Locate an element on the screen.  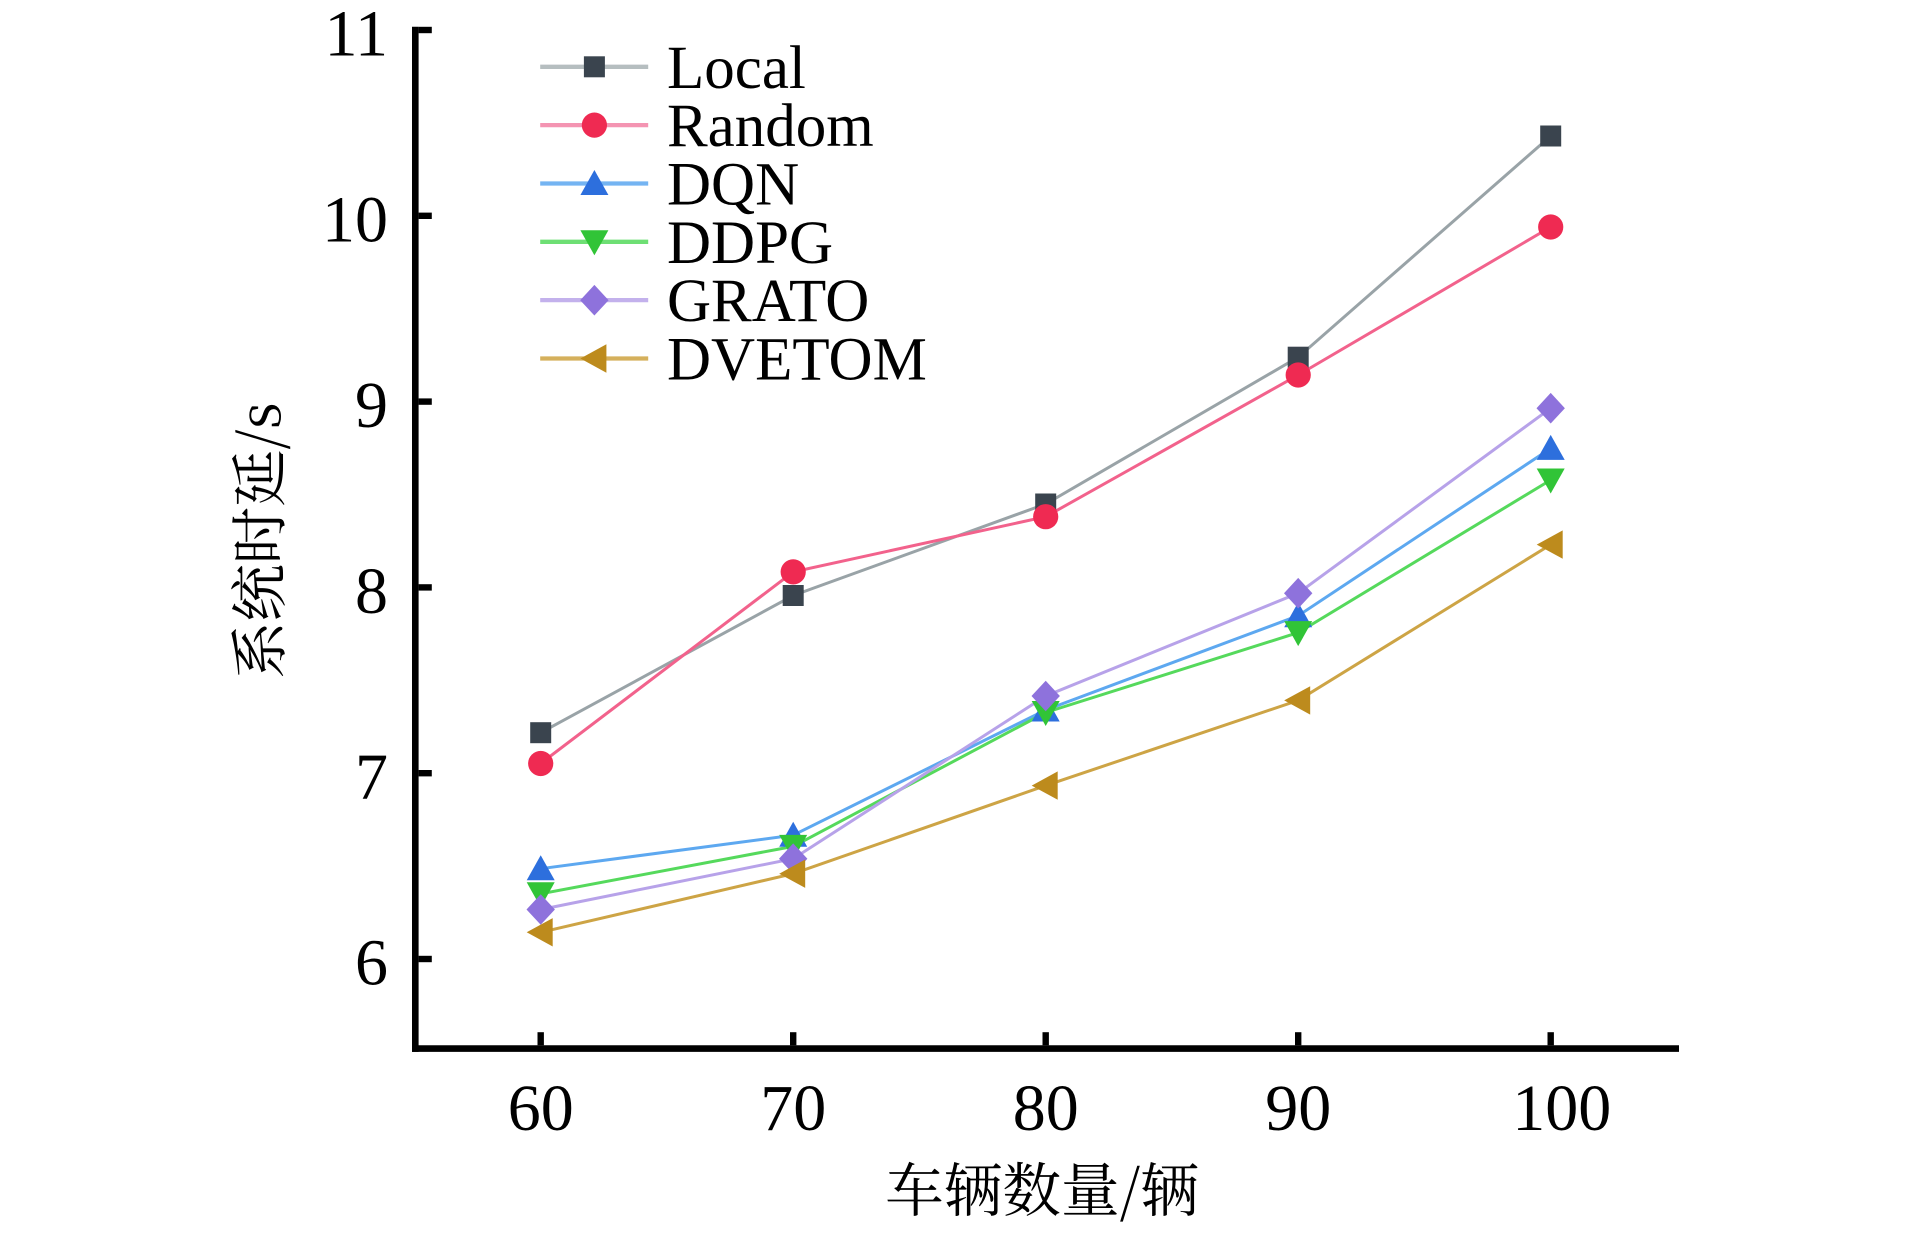
svg-text: 6 is located at coordinates (371, 963).